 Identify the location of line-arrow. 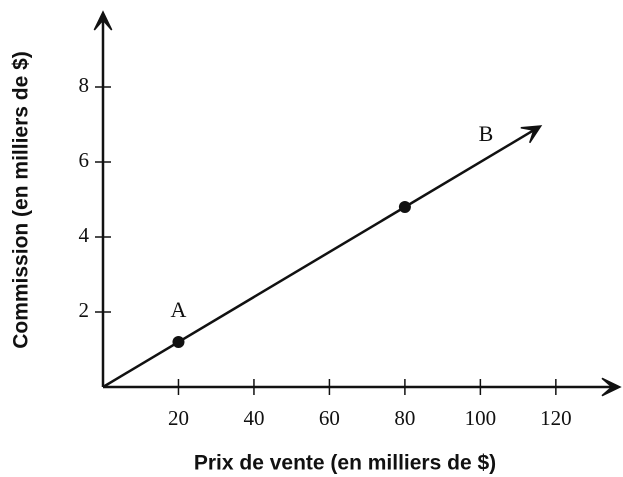
(531, 134).